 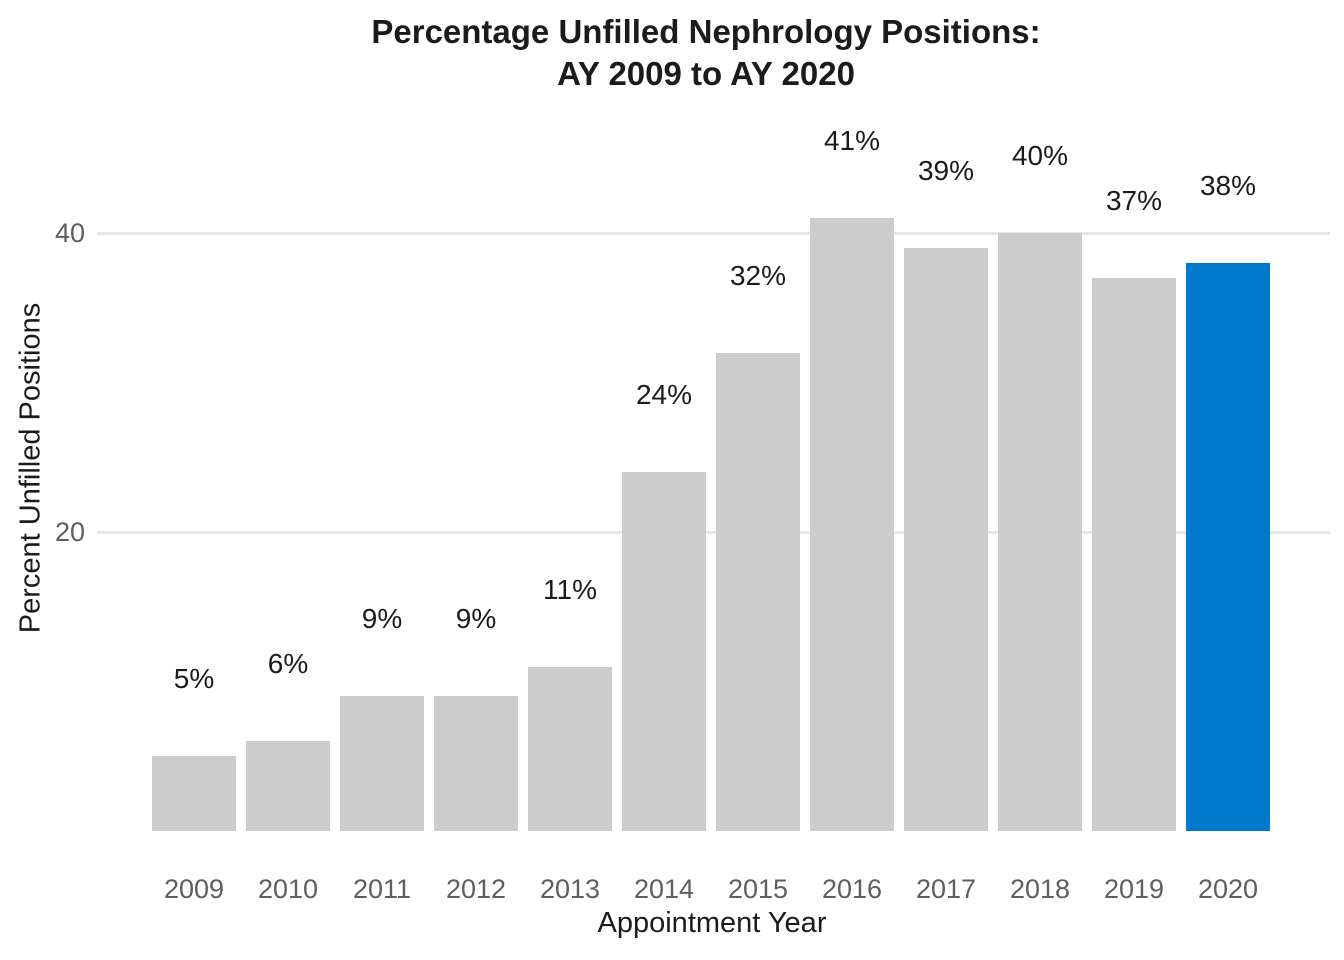 I want to click on bar-value-label: 39%, so click(x=946, y=170).